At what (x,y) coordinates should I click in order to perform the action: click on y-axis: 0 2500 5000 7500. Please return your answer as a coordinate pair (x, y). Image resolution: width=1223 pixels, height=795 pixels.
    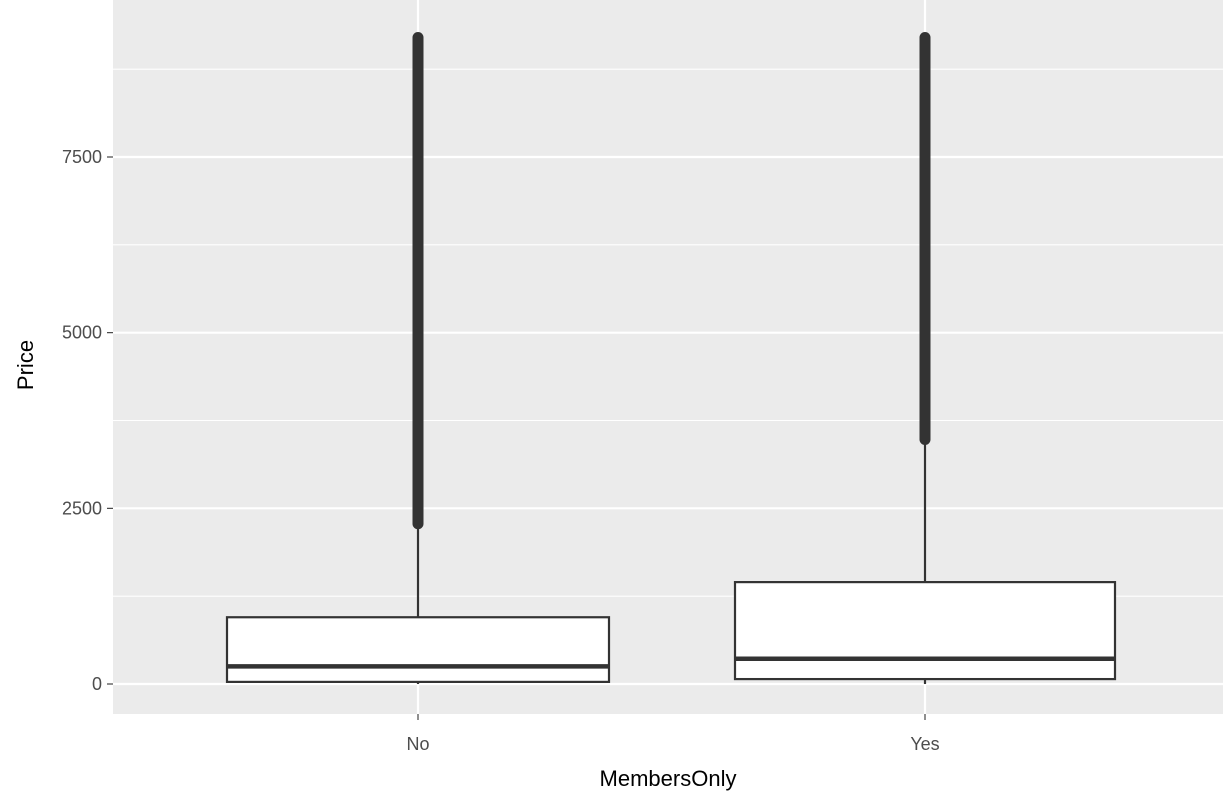
    Looking at the image, I should click on (87, 420).